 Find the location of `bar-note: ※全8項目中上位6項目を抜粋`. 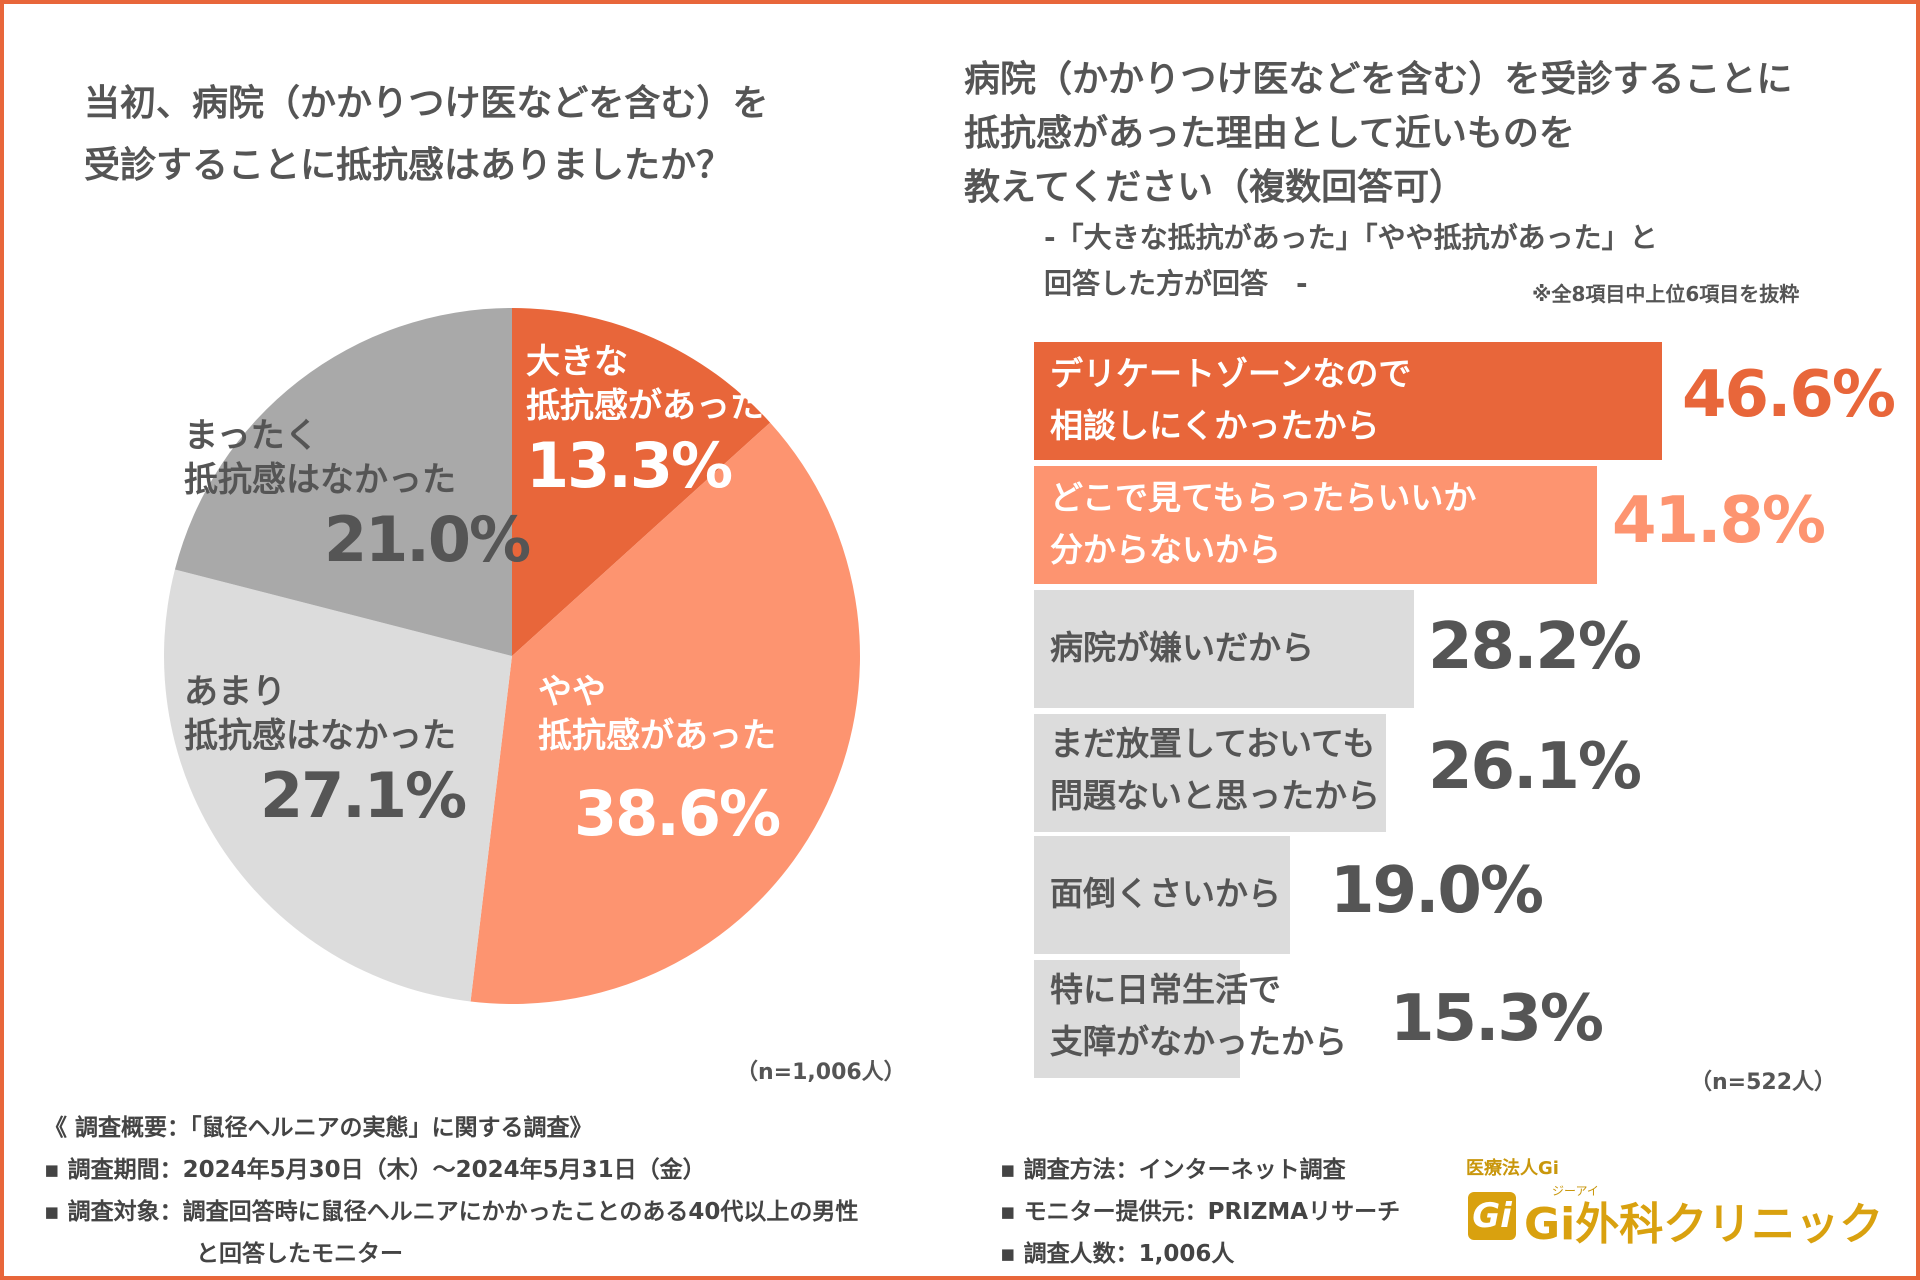

bar-note: ※全8項目中上位6項目を抜粋 is located at coordinates (1666, 294).